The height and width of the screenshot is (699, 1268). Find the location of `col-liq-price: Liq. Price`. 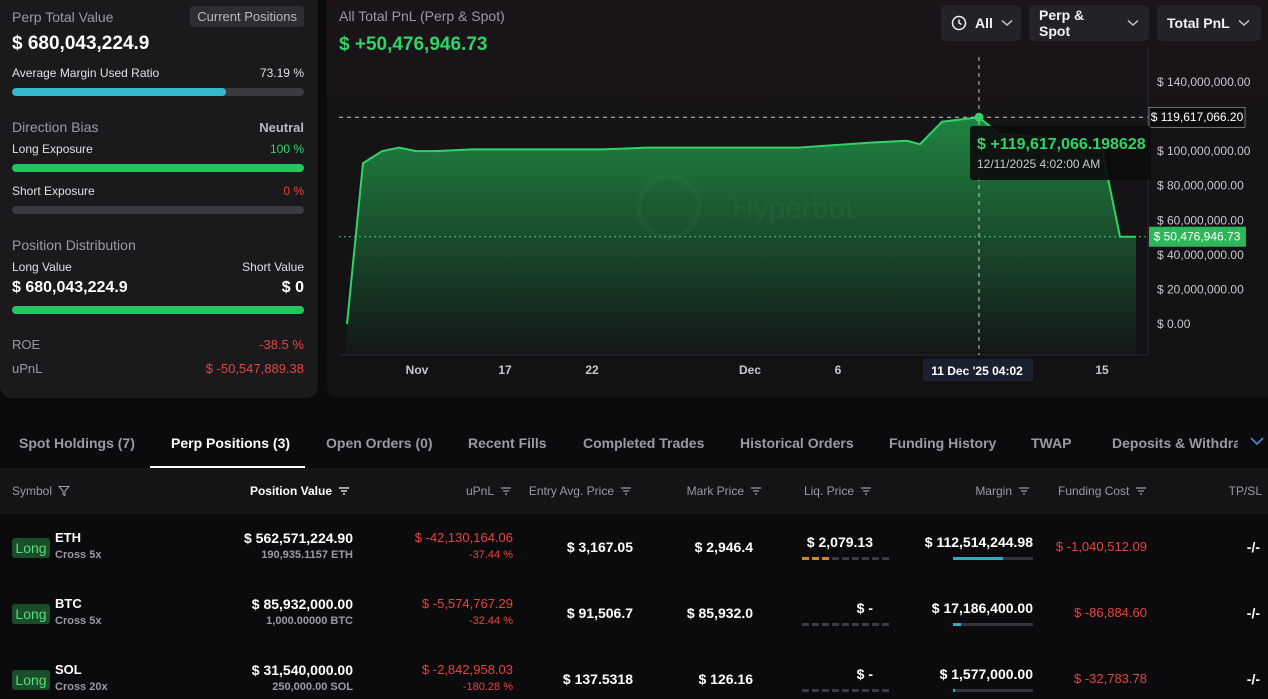

col-liq-price: Liq. Price is located at coordinates (838, 491).